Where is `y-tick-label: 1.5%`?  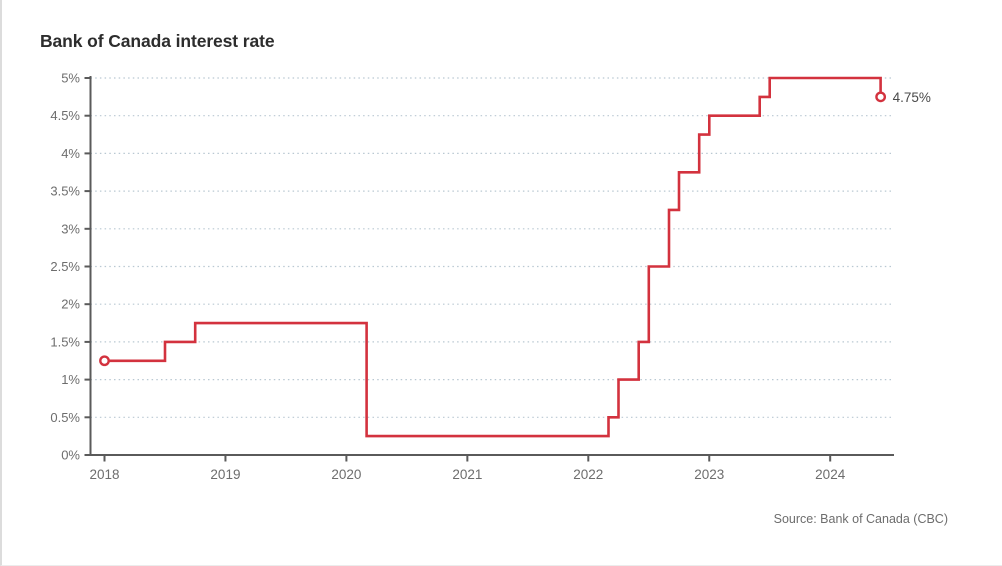 y-tick-label: 1.5% is located at coordinates (65, 341).